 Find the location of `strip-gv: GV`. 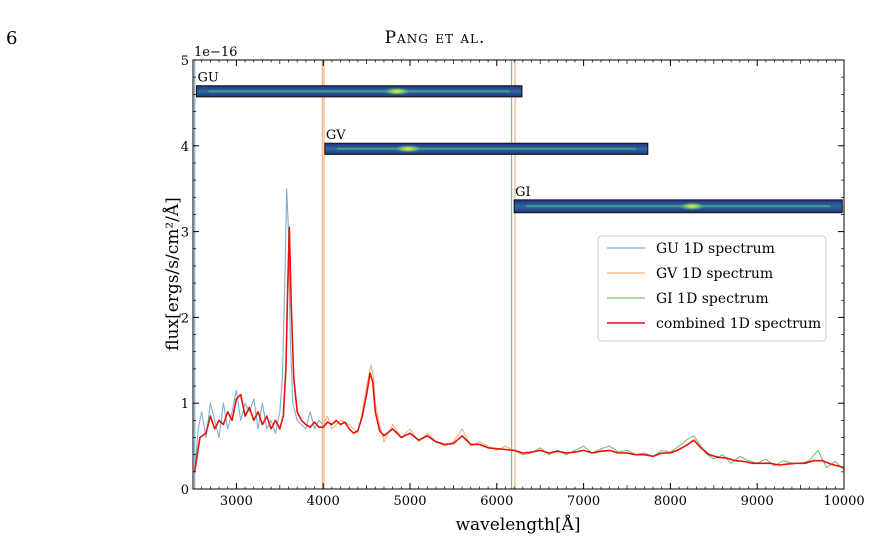

strip-gv: GV is located at coordinates (486, 141).